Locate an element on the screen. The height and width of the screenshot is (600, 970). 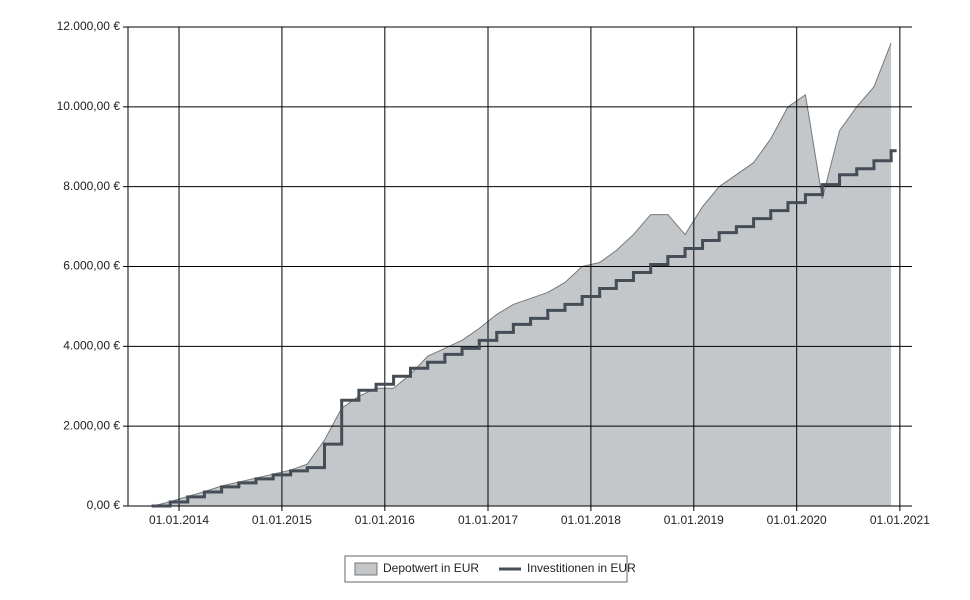
x-tick-label: 01.01.2015 is located at coordinates (282, 520).